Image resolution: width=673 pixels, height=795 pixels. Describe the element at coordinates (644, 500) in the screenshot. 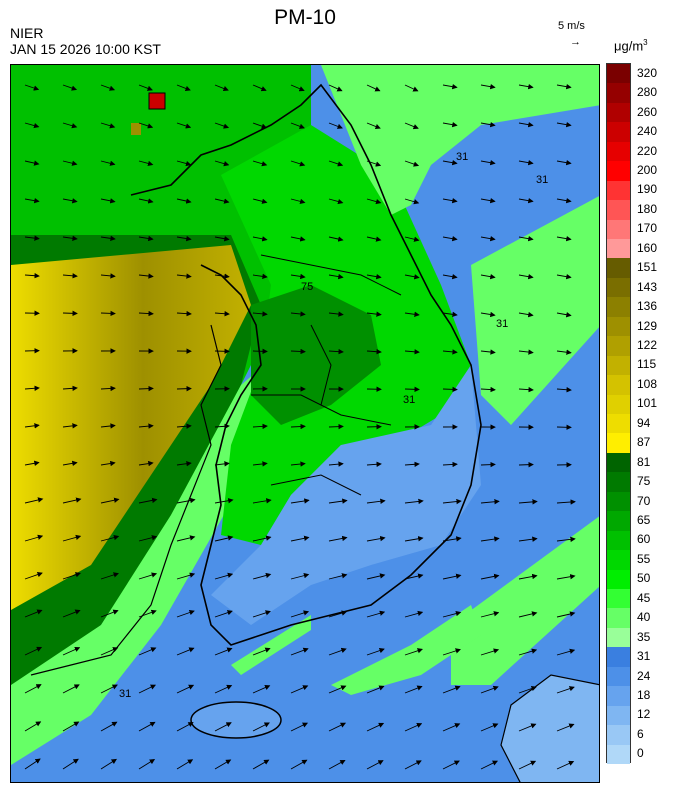

I see `legend-tick-label: 70` at that location.